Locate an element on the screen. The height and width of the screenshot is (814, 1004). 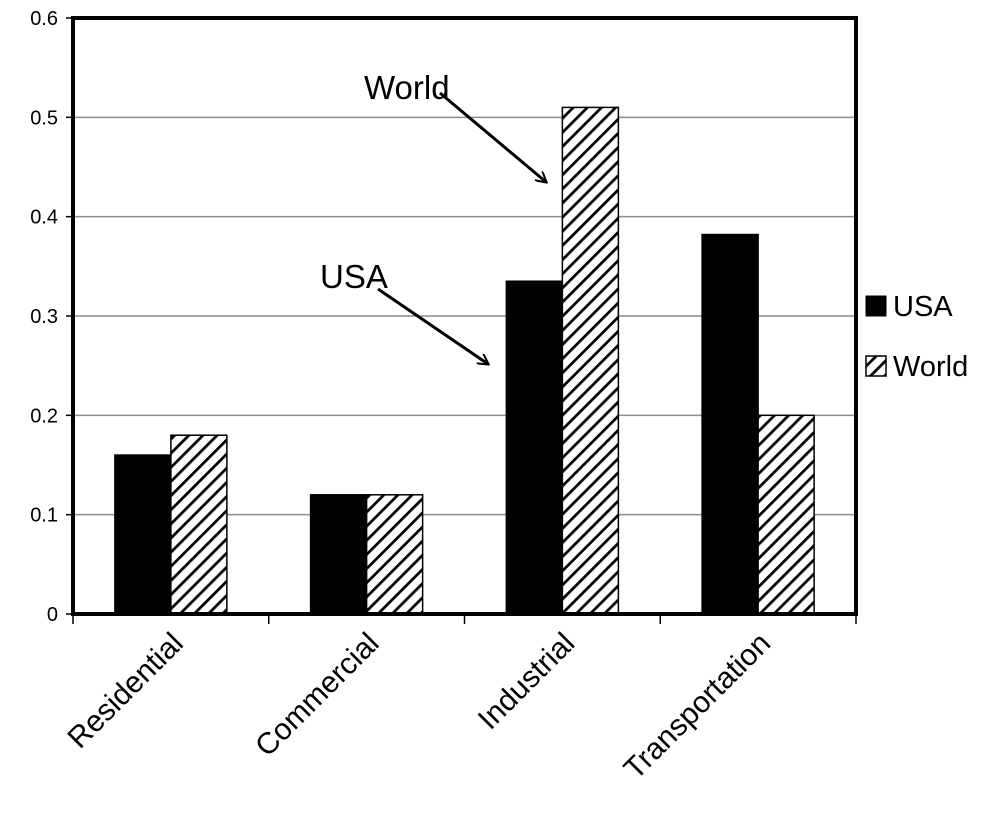
bar-usa-residential is located at coordinates (143, 534).